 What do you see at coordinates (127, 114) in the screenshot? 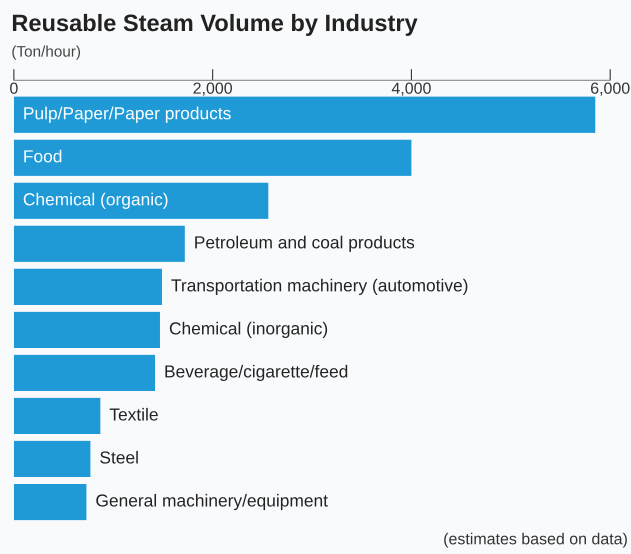
I see `y-tick-label: Pulp/Paper/Paper products` at bounding box center [127, 114].